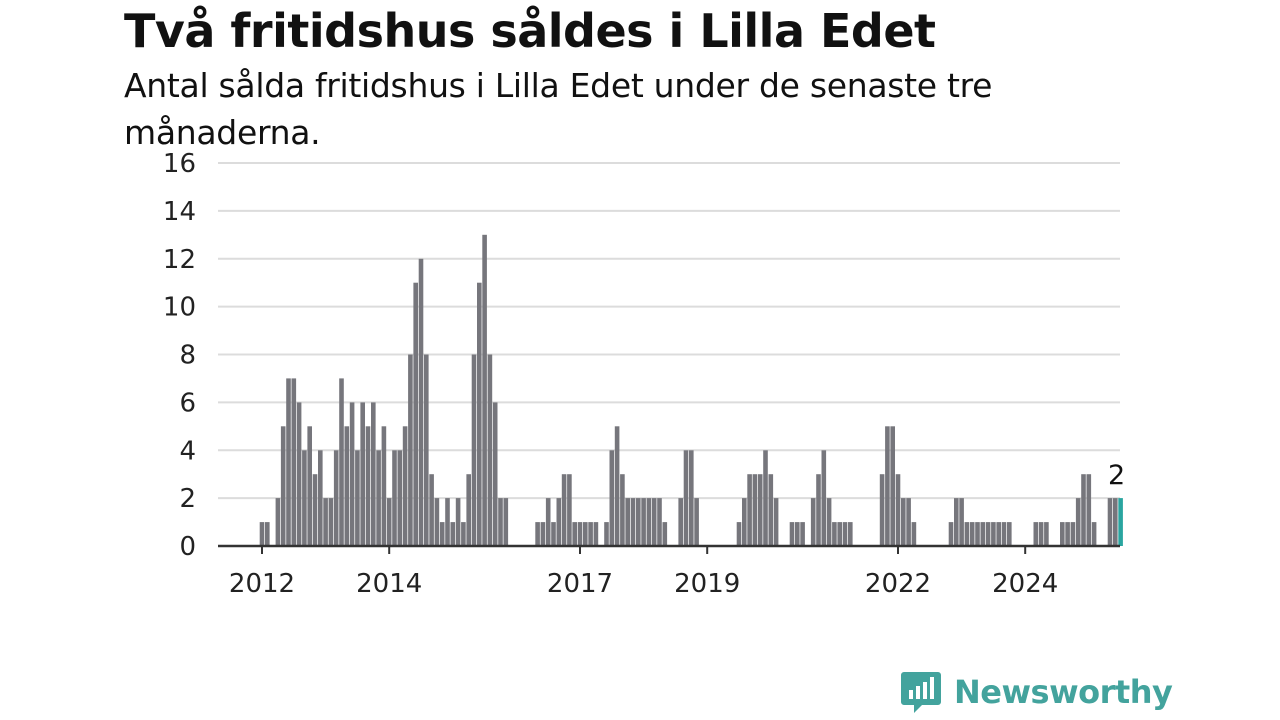 This screenshot has height=720, width=1280. Describe the element at coordinates (898, 584) in the screenshot. I see `x-tick-label: 2022` at that location.